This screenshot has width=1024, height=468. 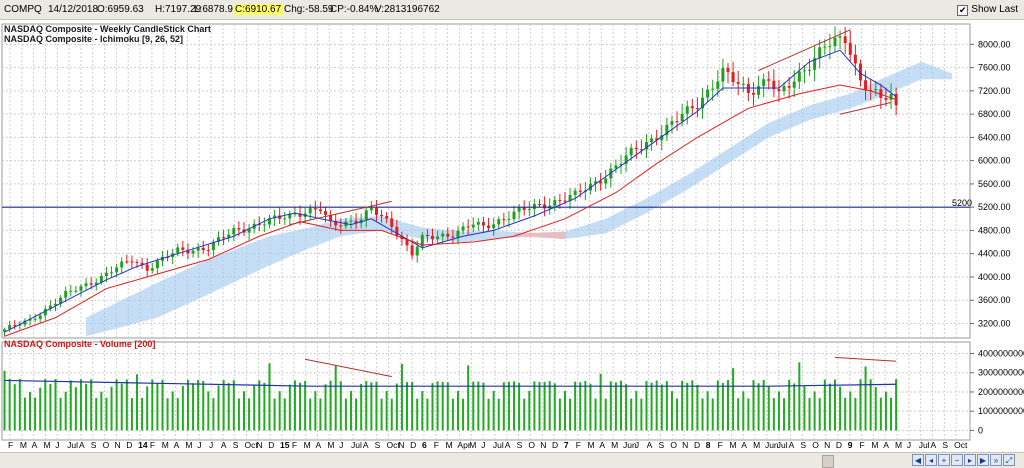 I want to click on volume-value: V:2813196762, so click(x=407, y=9).